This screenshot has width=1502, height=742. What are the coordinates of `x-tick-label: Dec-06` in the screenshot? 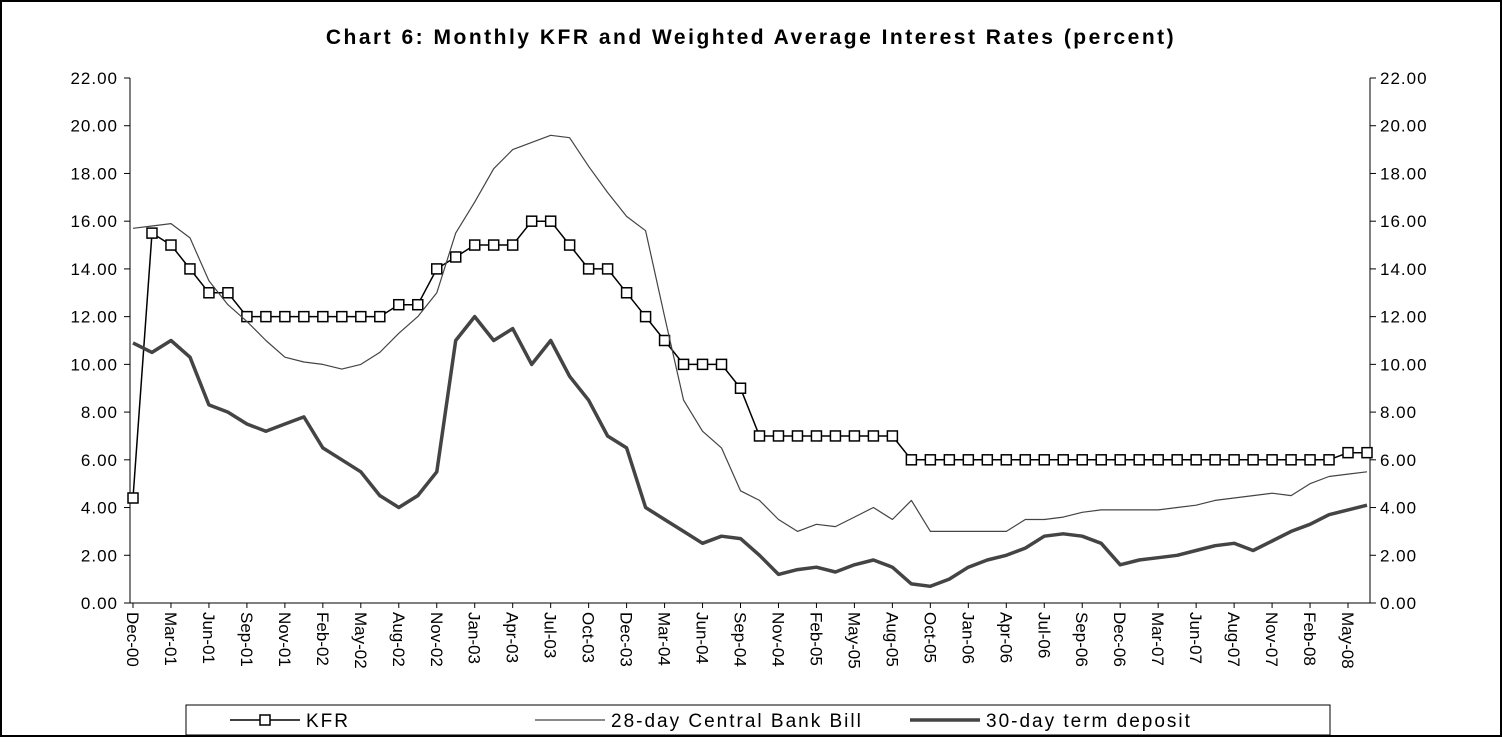 It's located at (1119, 639).